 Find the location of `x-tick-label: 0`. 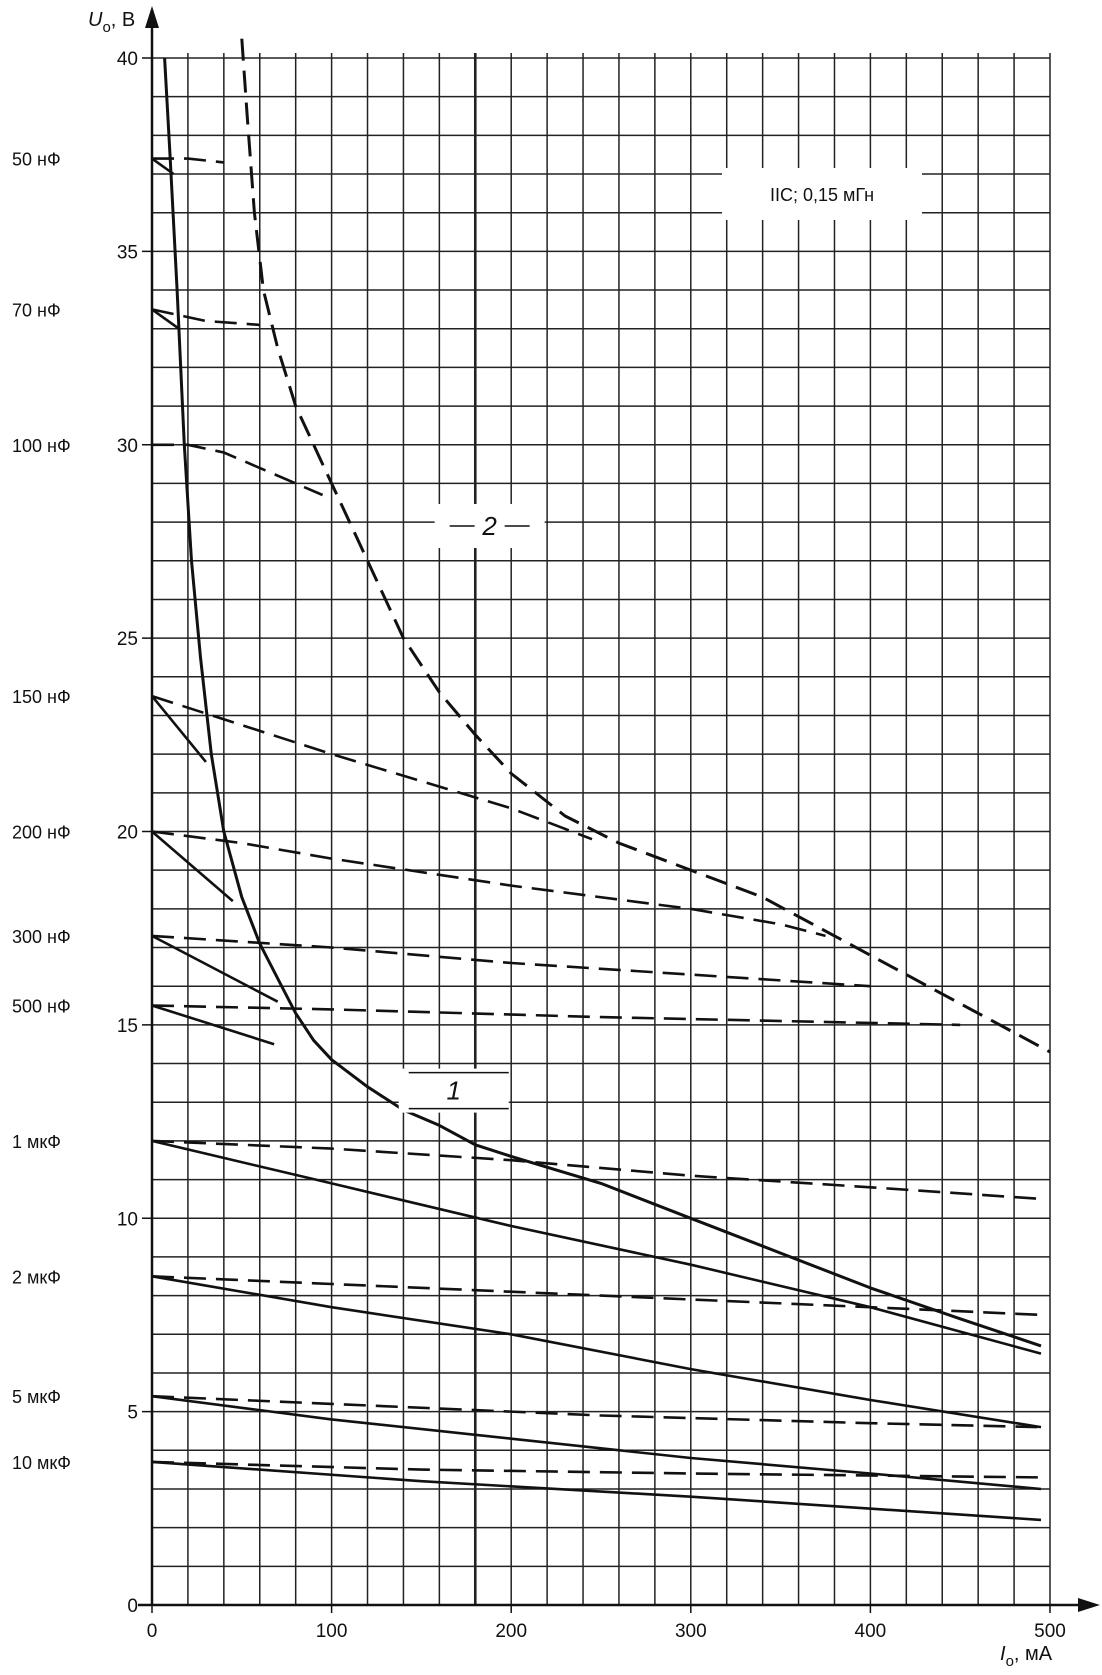

x-tick-label: 0 is located at coordinates (152, 1631).